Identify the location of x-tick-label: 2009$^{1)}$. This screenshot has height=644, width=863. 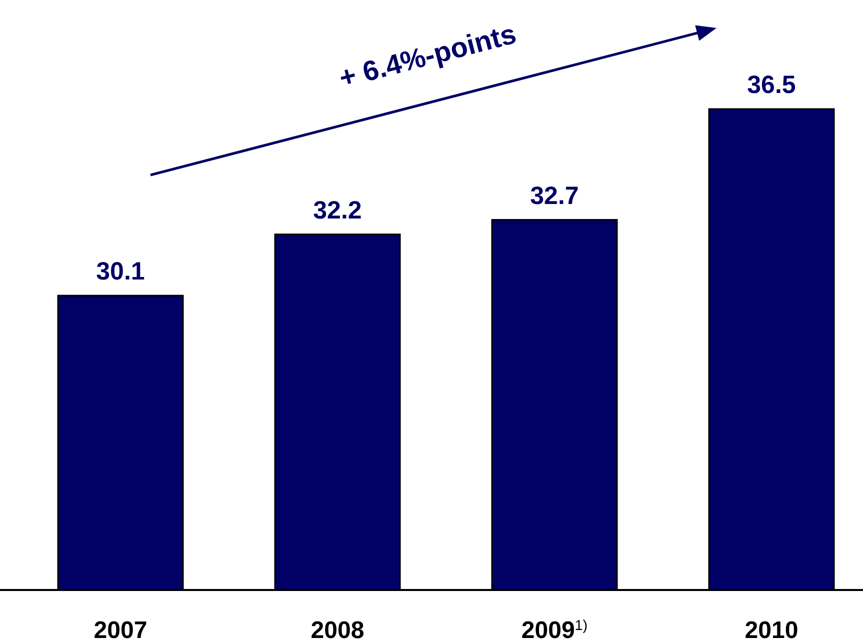
(554, 630).